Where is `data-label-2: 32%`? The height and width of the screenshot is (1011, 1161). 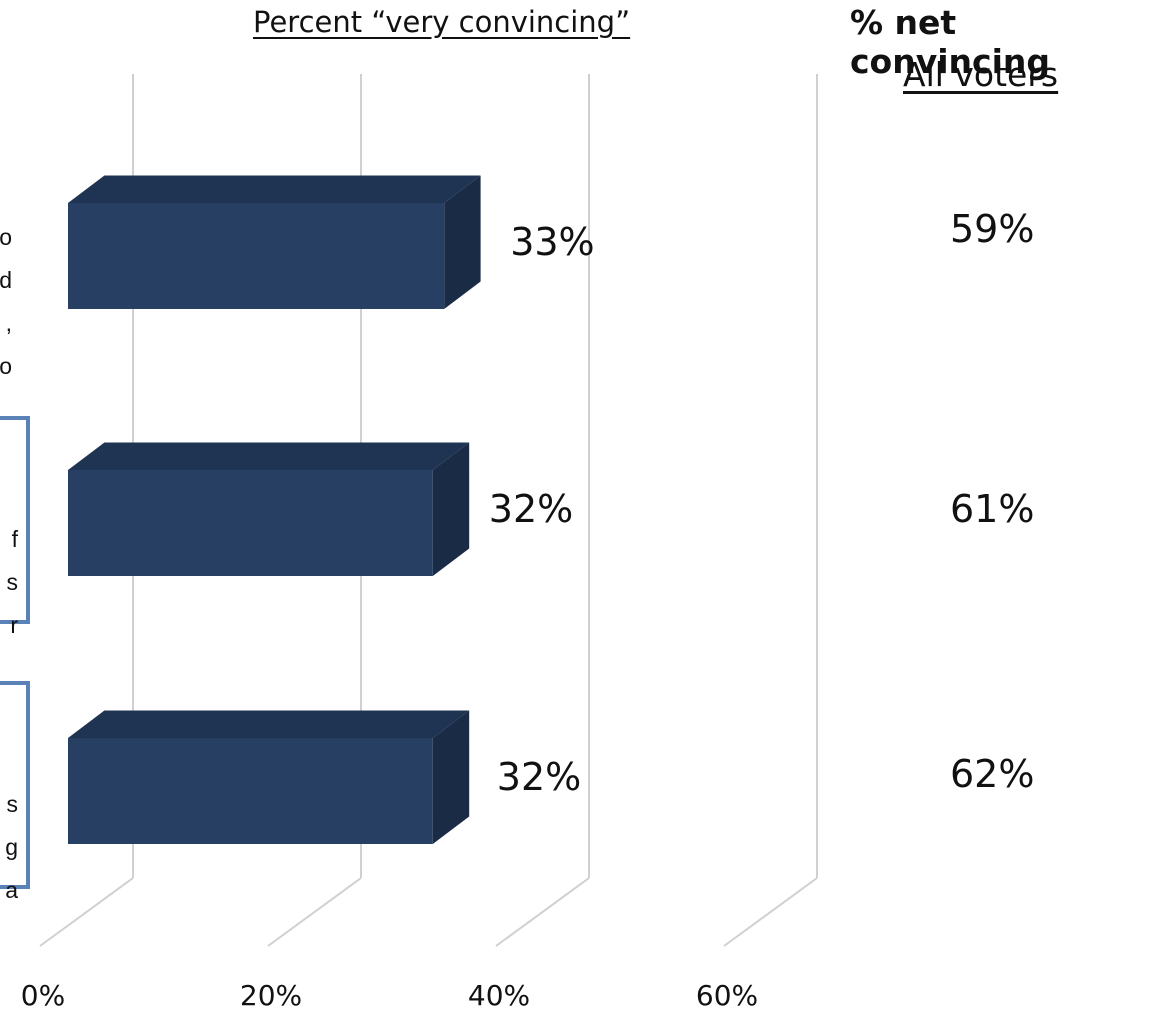
data-label-2: 32% is located at coordinates (531, 509).